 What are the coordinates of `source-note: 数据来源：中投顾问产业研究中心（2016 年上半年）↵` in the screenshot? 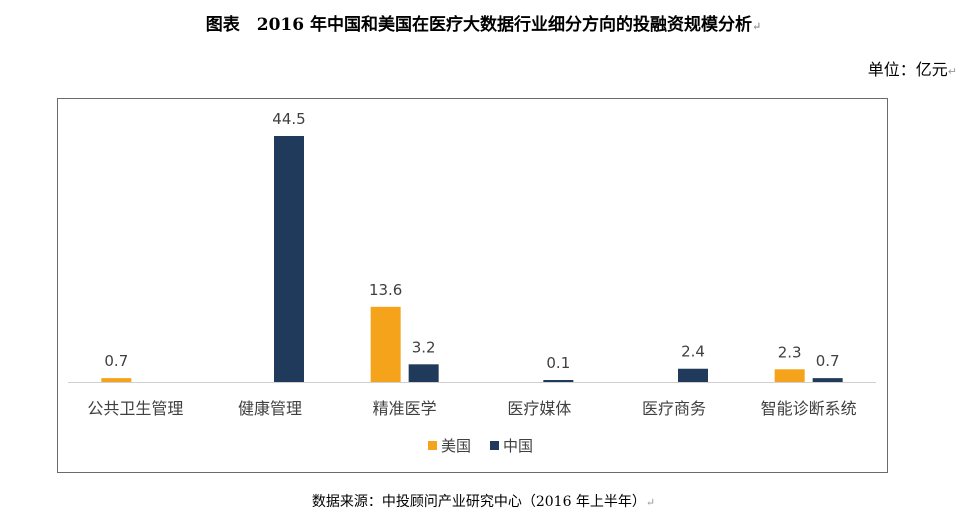 It's located at (483, 501).